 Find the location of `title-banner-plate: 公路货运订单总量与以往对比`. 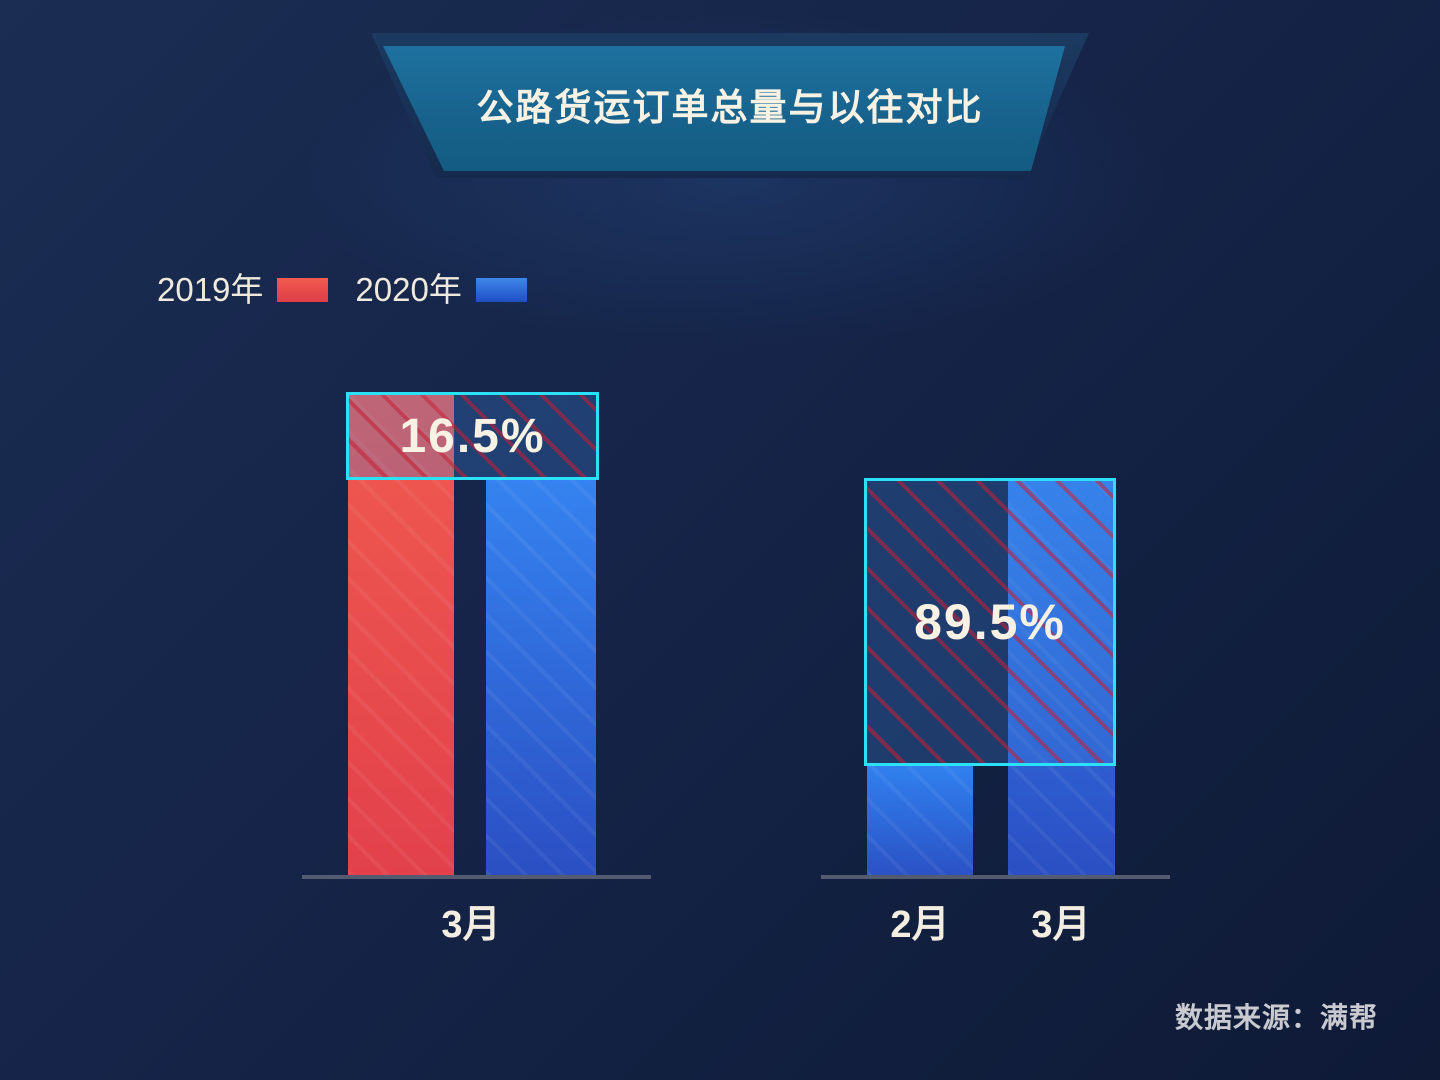

title-banner-plate: 公路货运订单总量与以往对比 is located at coordinates (724, 108).